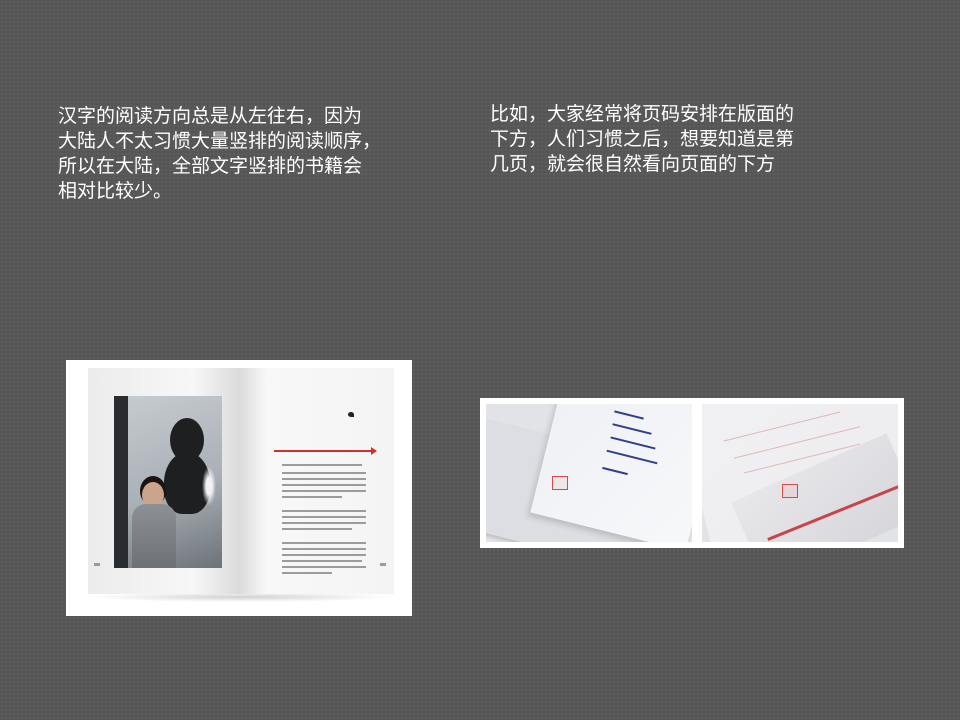  I want to click on page-number-photo-bottom-left, so click(589, 473).